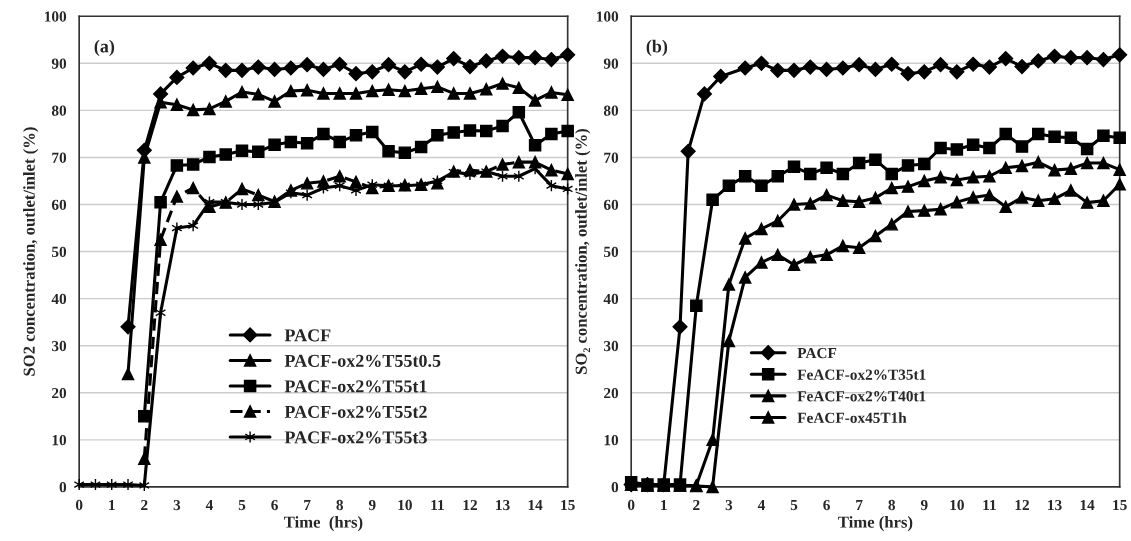 This screenshot has height=541, width=1131. I want to click on legend-label: PACF-ox2%T55t0.5, so click(362, 360).